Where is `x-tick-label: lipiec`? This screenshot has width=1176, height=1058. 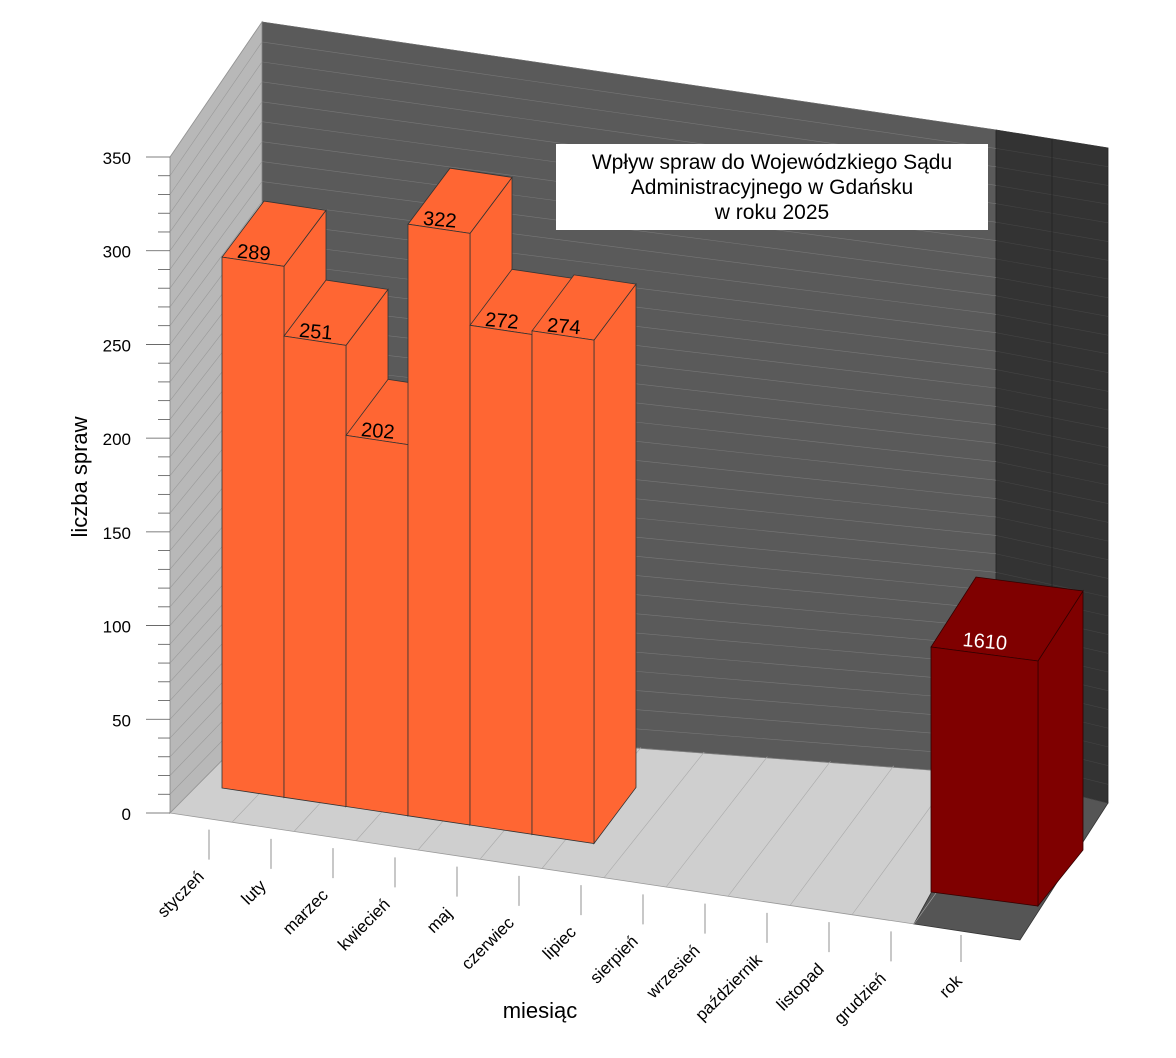
x-tick-label: lipiec is located at coordinates (559, 942).